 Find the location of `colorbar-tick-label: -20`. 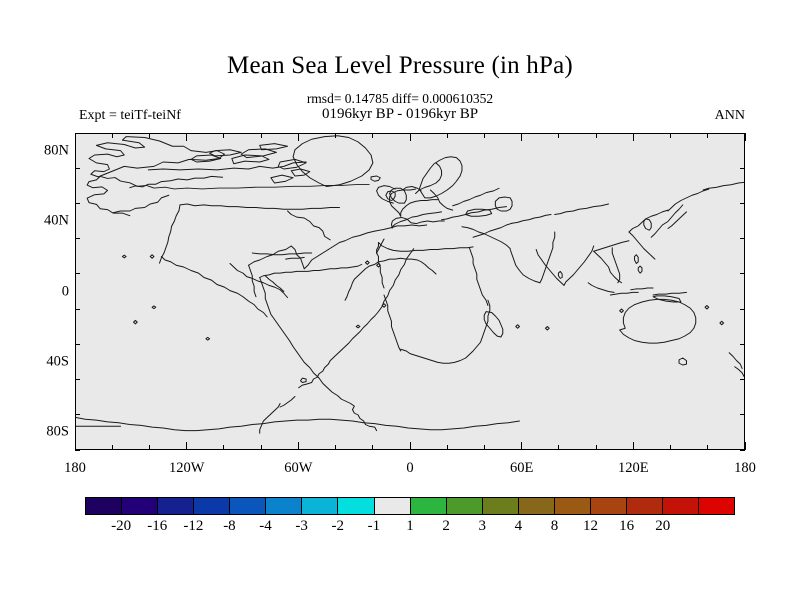

colorbar-tick-label: -20 is located at coordinates (121, 526).